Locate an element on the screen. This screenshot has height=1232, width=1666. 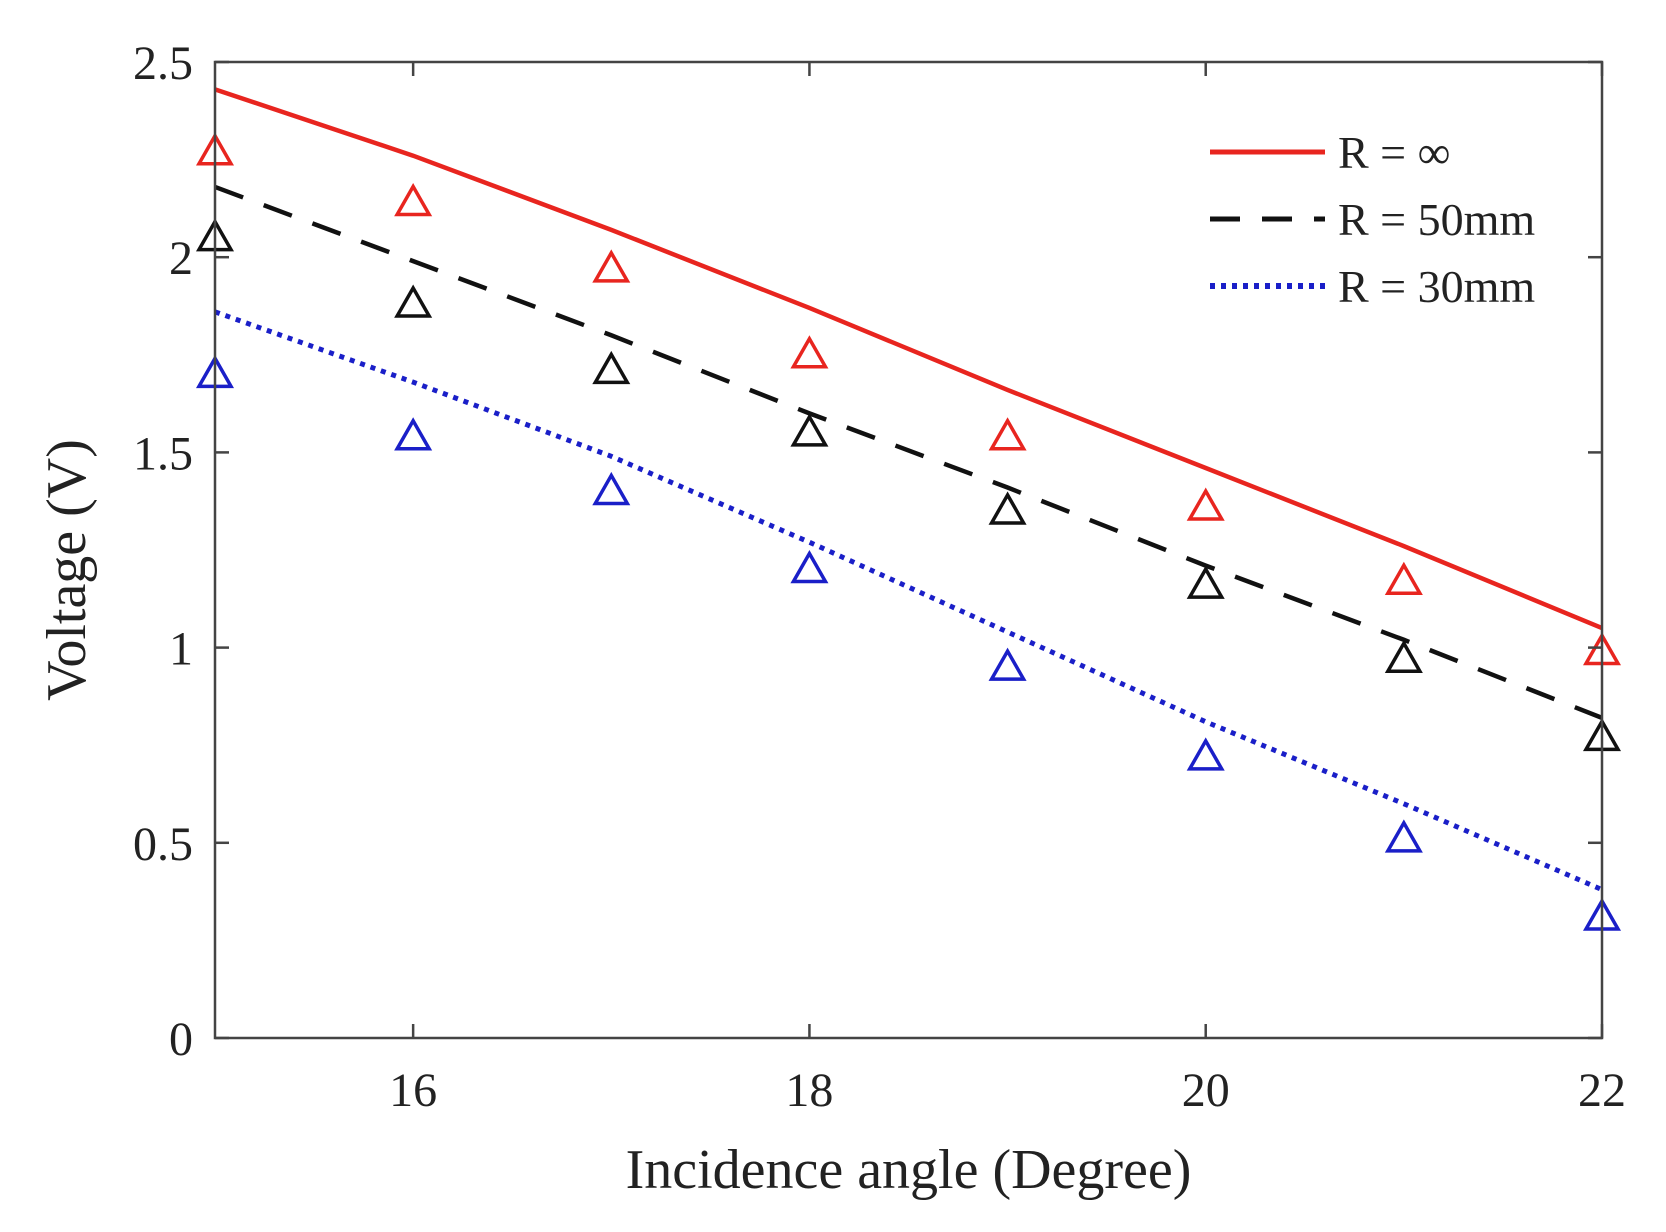
y-tick-label: 2 is located at coordinates (181, 258).